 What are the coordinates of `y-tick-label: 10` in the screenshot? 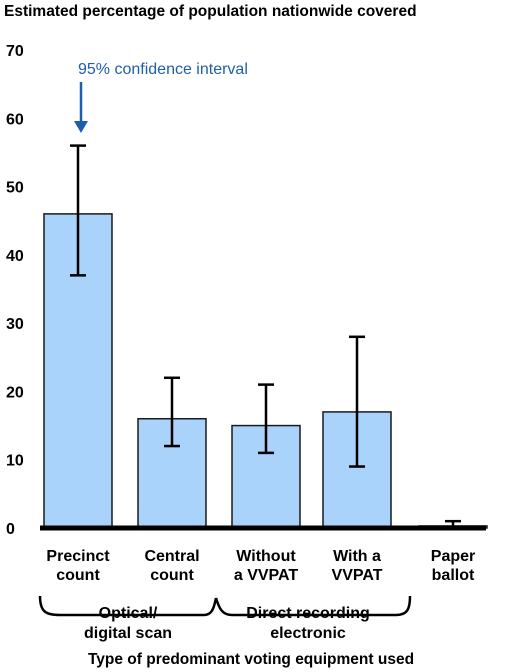 It's located at (15, 461).